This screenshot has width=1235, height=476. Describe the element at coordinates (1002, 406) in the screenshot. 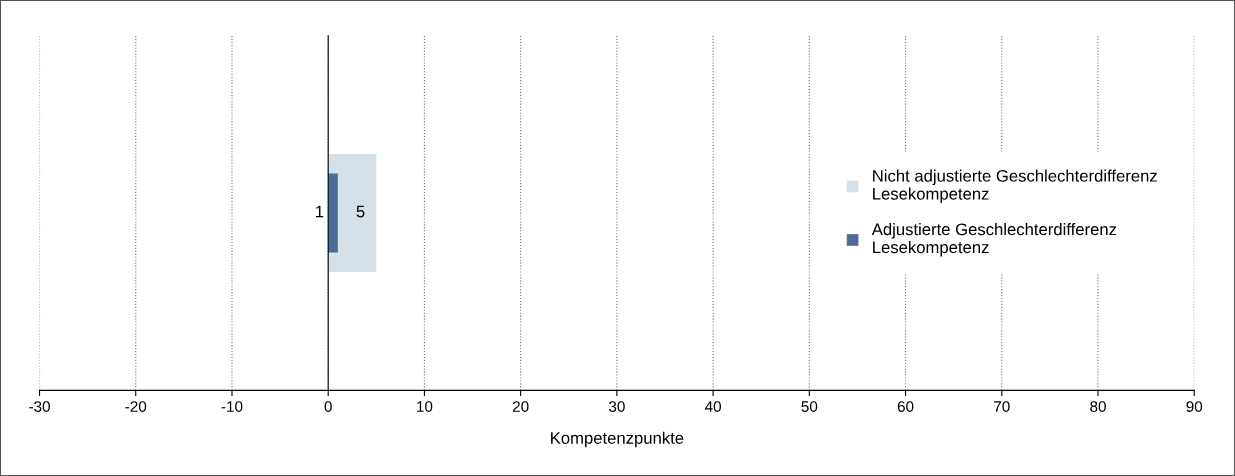

I see `x-tick-label: 70` at that location.